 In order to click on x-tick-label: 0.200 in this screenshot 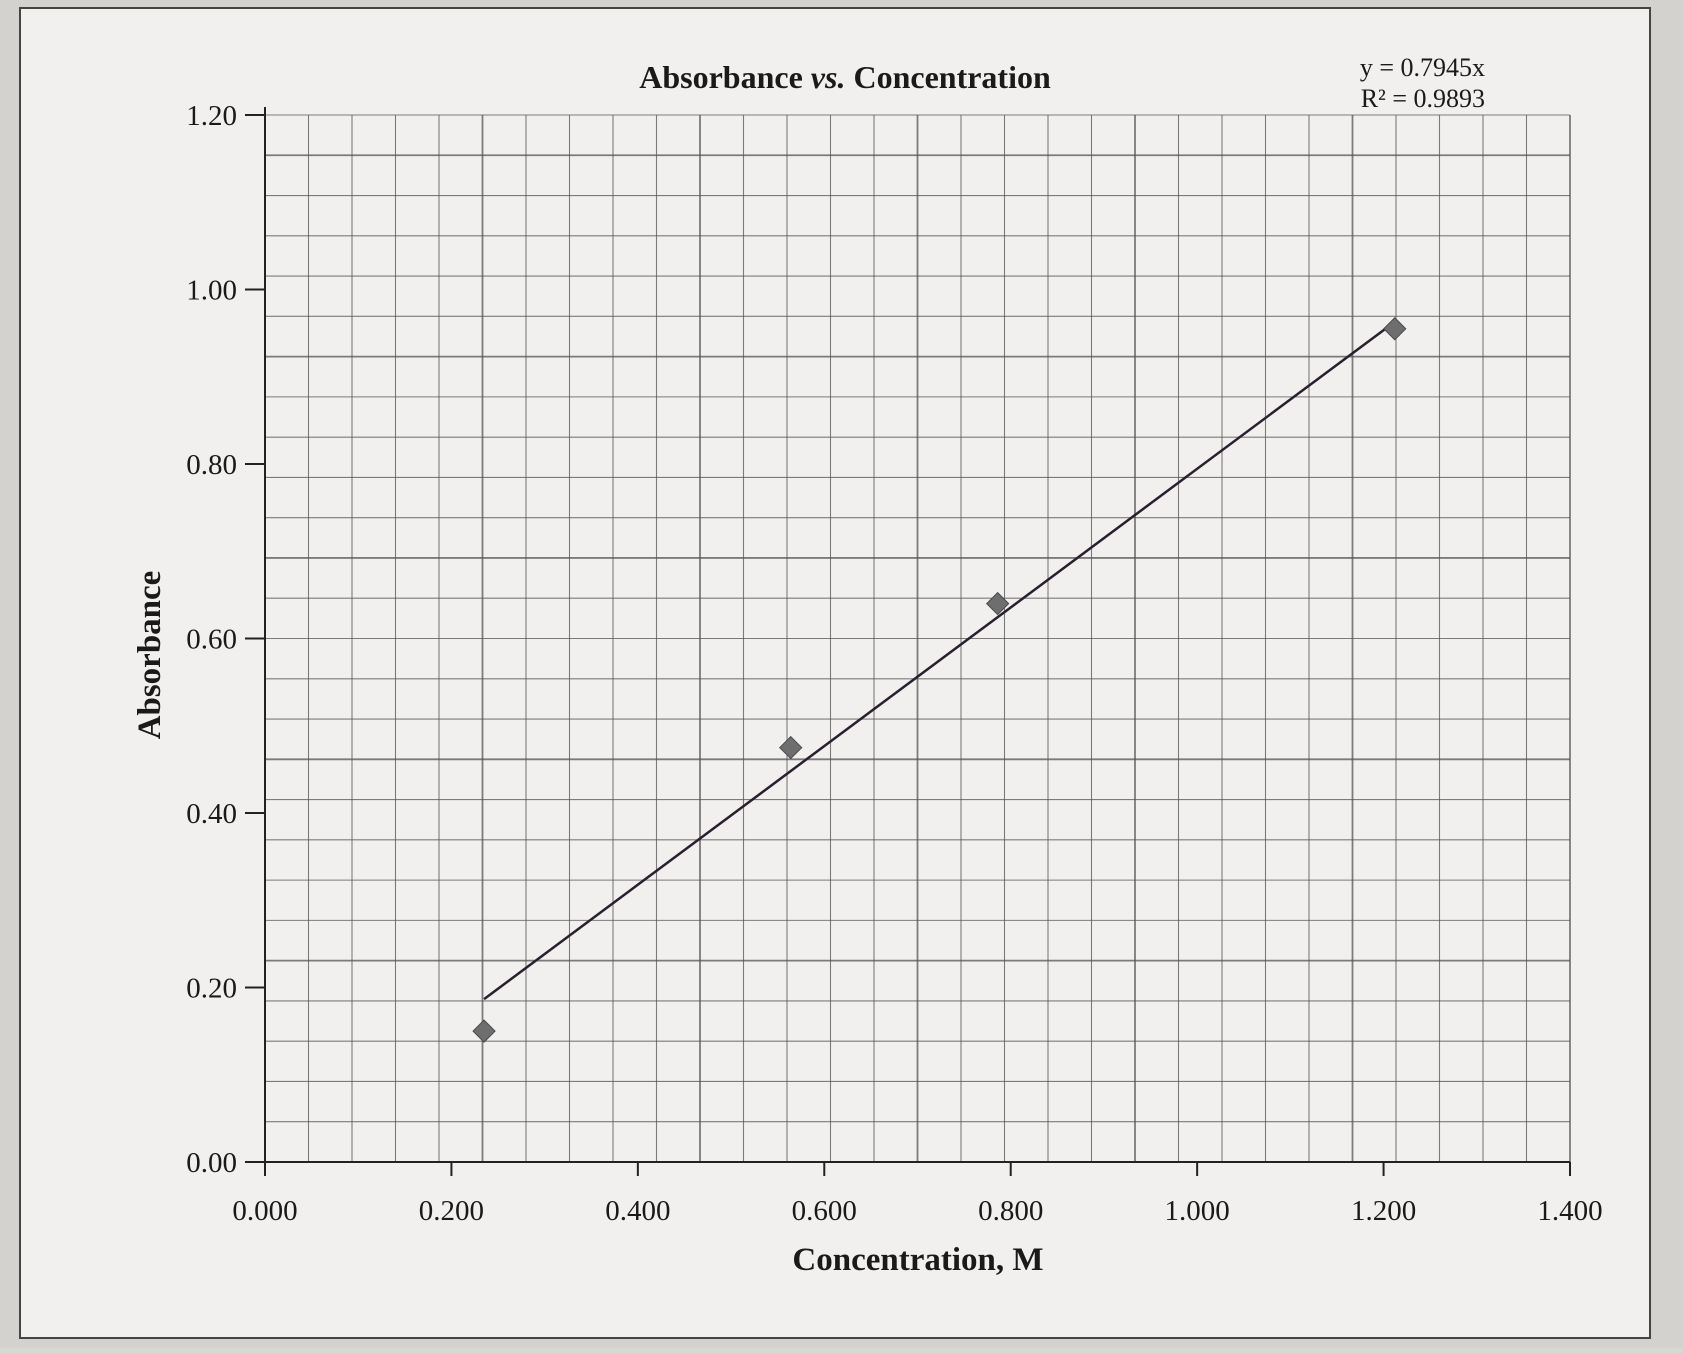, I will do `click(451, 1211)`.